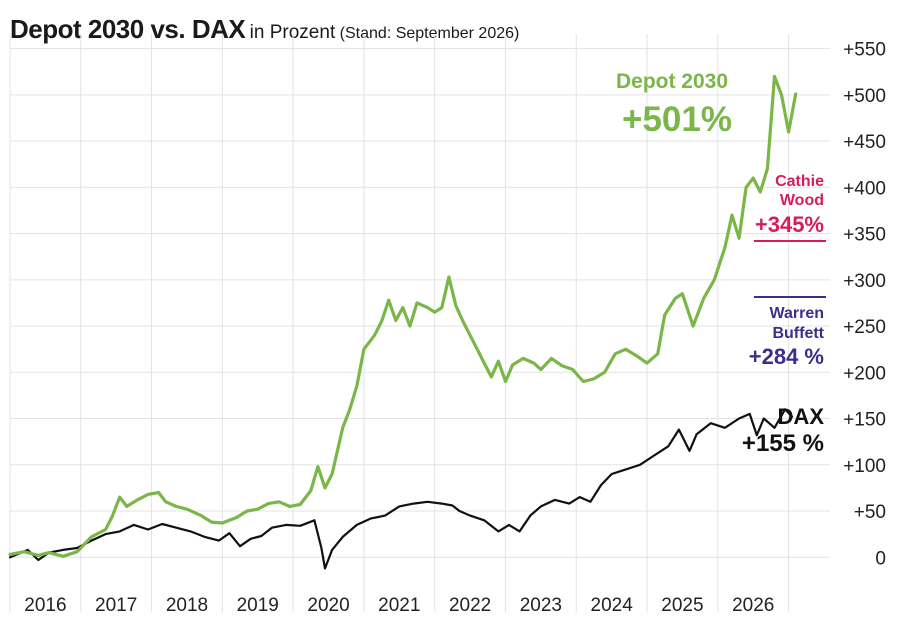 Image resolution: width=897 pixels, height=628 pixels. What do you see at coordinates (429, 33) in the screenshot?
I see `title-note: (Stand: September 2026)` at bounding box center [429, 33].